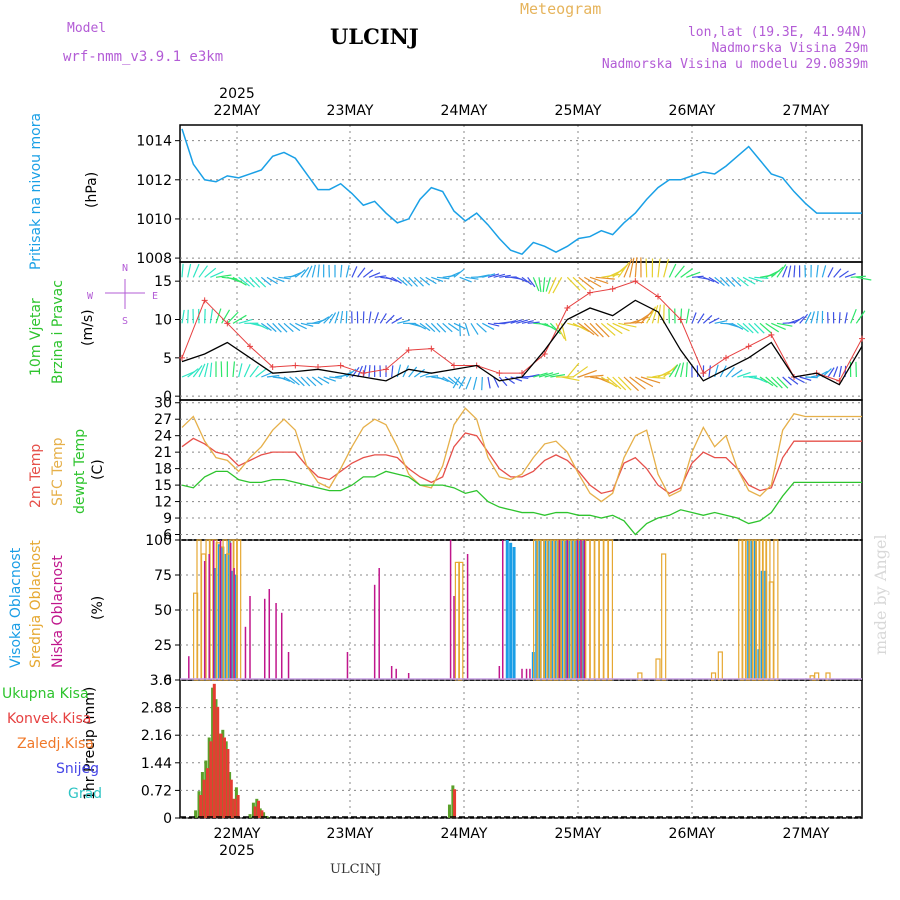 This screenshot has height=900, width=900. Describe the element at coordinates (156, 791) in the screenshot. I see `precip-tick: 0.72` at that location.